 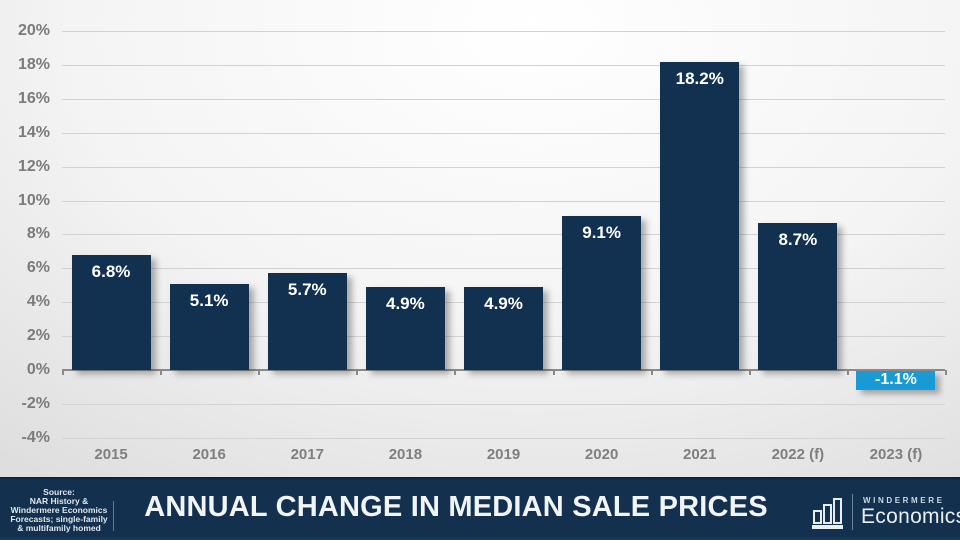 What do you see at coordinates (307, 454) in the screenshot?
I see `x-axis-category-label: 2017` at bounding box center [307, 454].